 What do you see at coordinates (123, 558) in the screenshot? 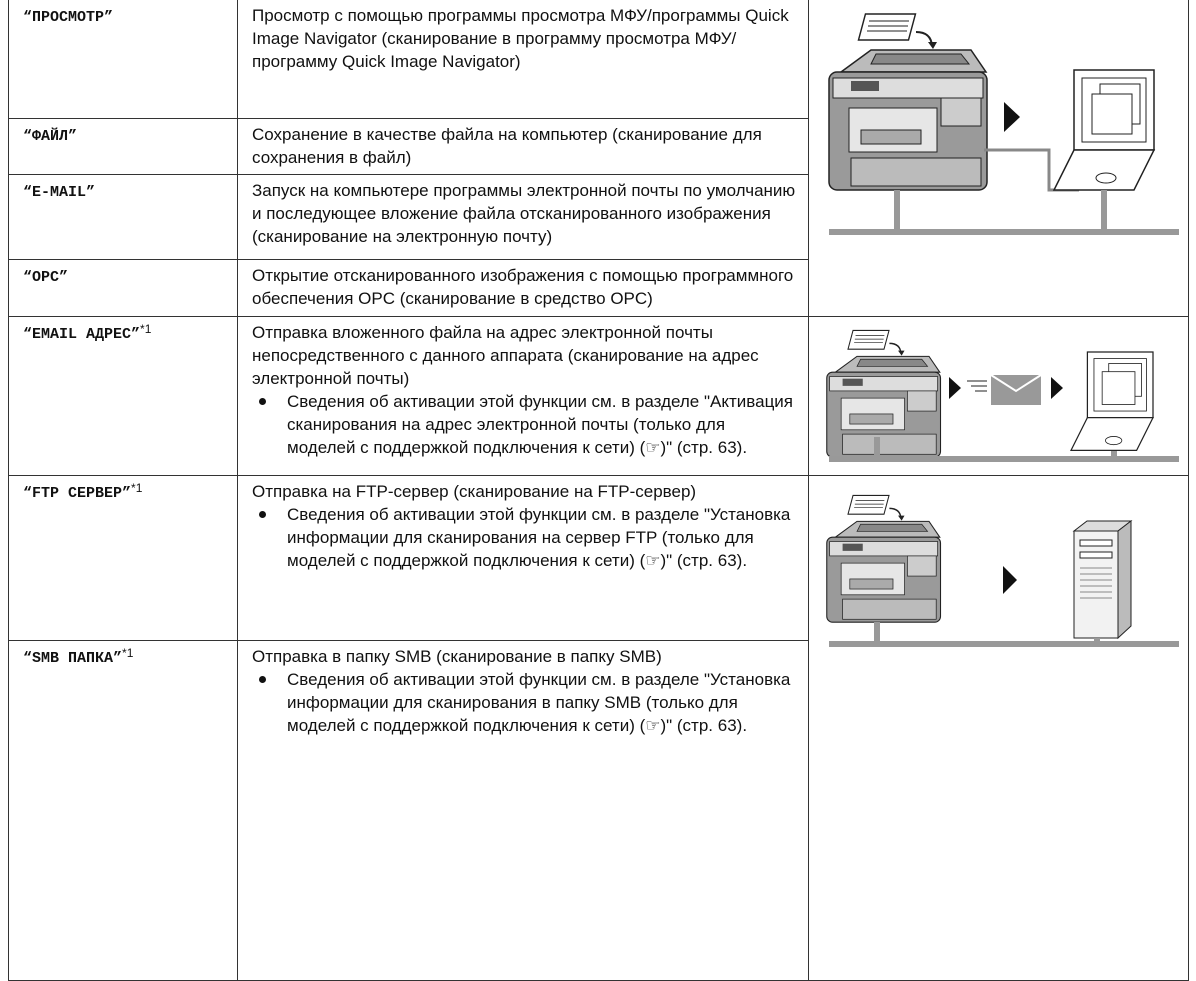
I see `mode-cell: “FTP СЕРВЕР”*1` at bounding box center [123, 558].